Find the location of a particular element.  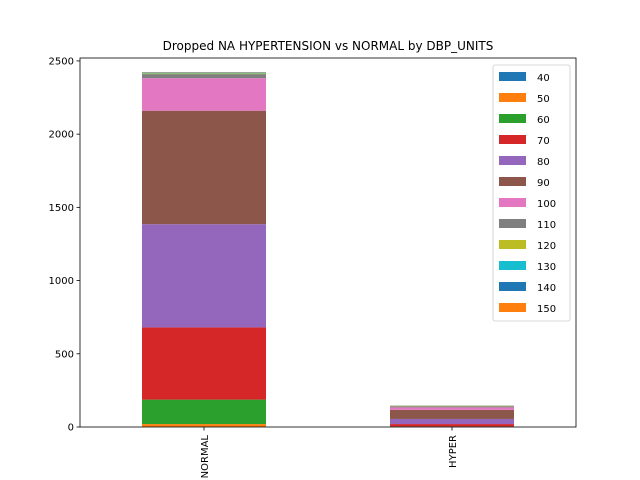

legend-label-150: 150 is located at coordinates (546, 309).